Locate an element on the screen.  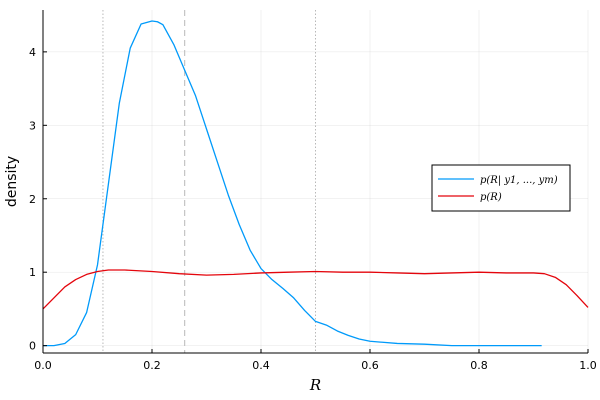
x-tick-label-4: 0.8 is located at coordinates (479, 365).